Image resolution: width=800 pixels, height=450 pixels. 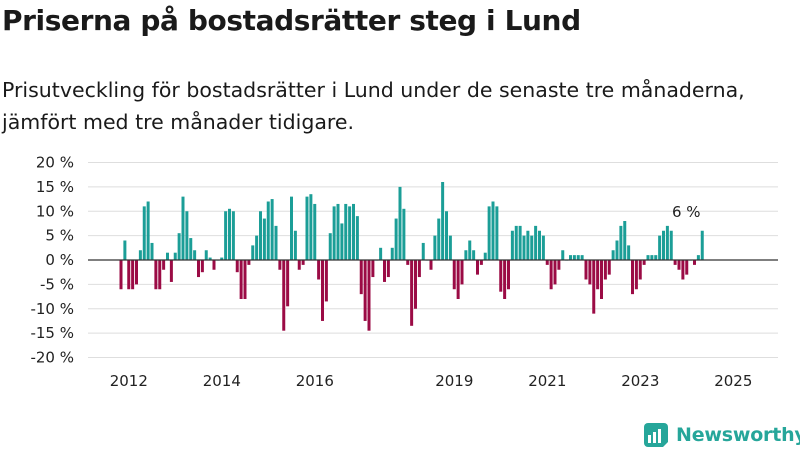 What do you see at coordinates (55, 187) in the screenshot?
I see `y-tick-label: 15 %` at bounding box center [55, 187].